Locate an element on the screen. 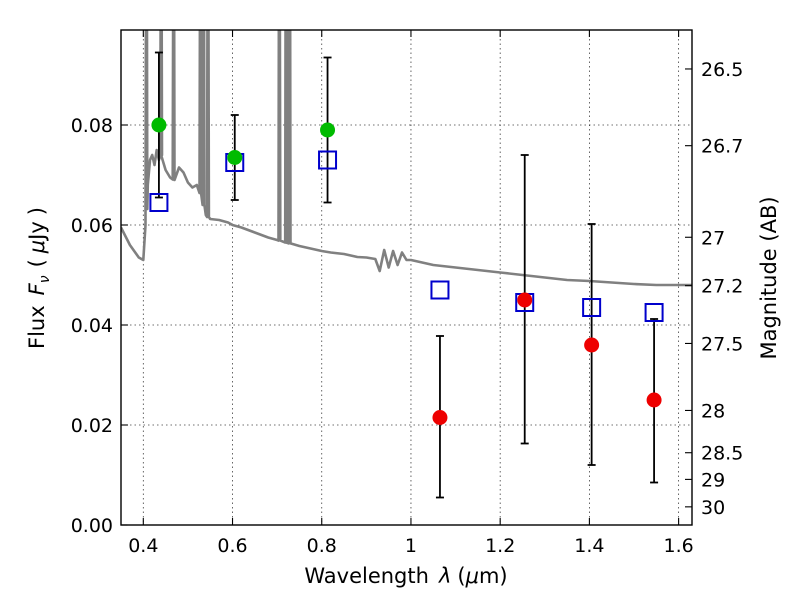 The width and height of the screenshot is (800, 600). x-tick-label: 0.8 is located at coordinates (322, 546).